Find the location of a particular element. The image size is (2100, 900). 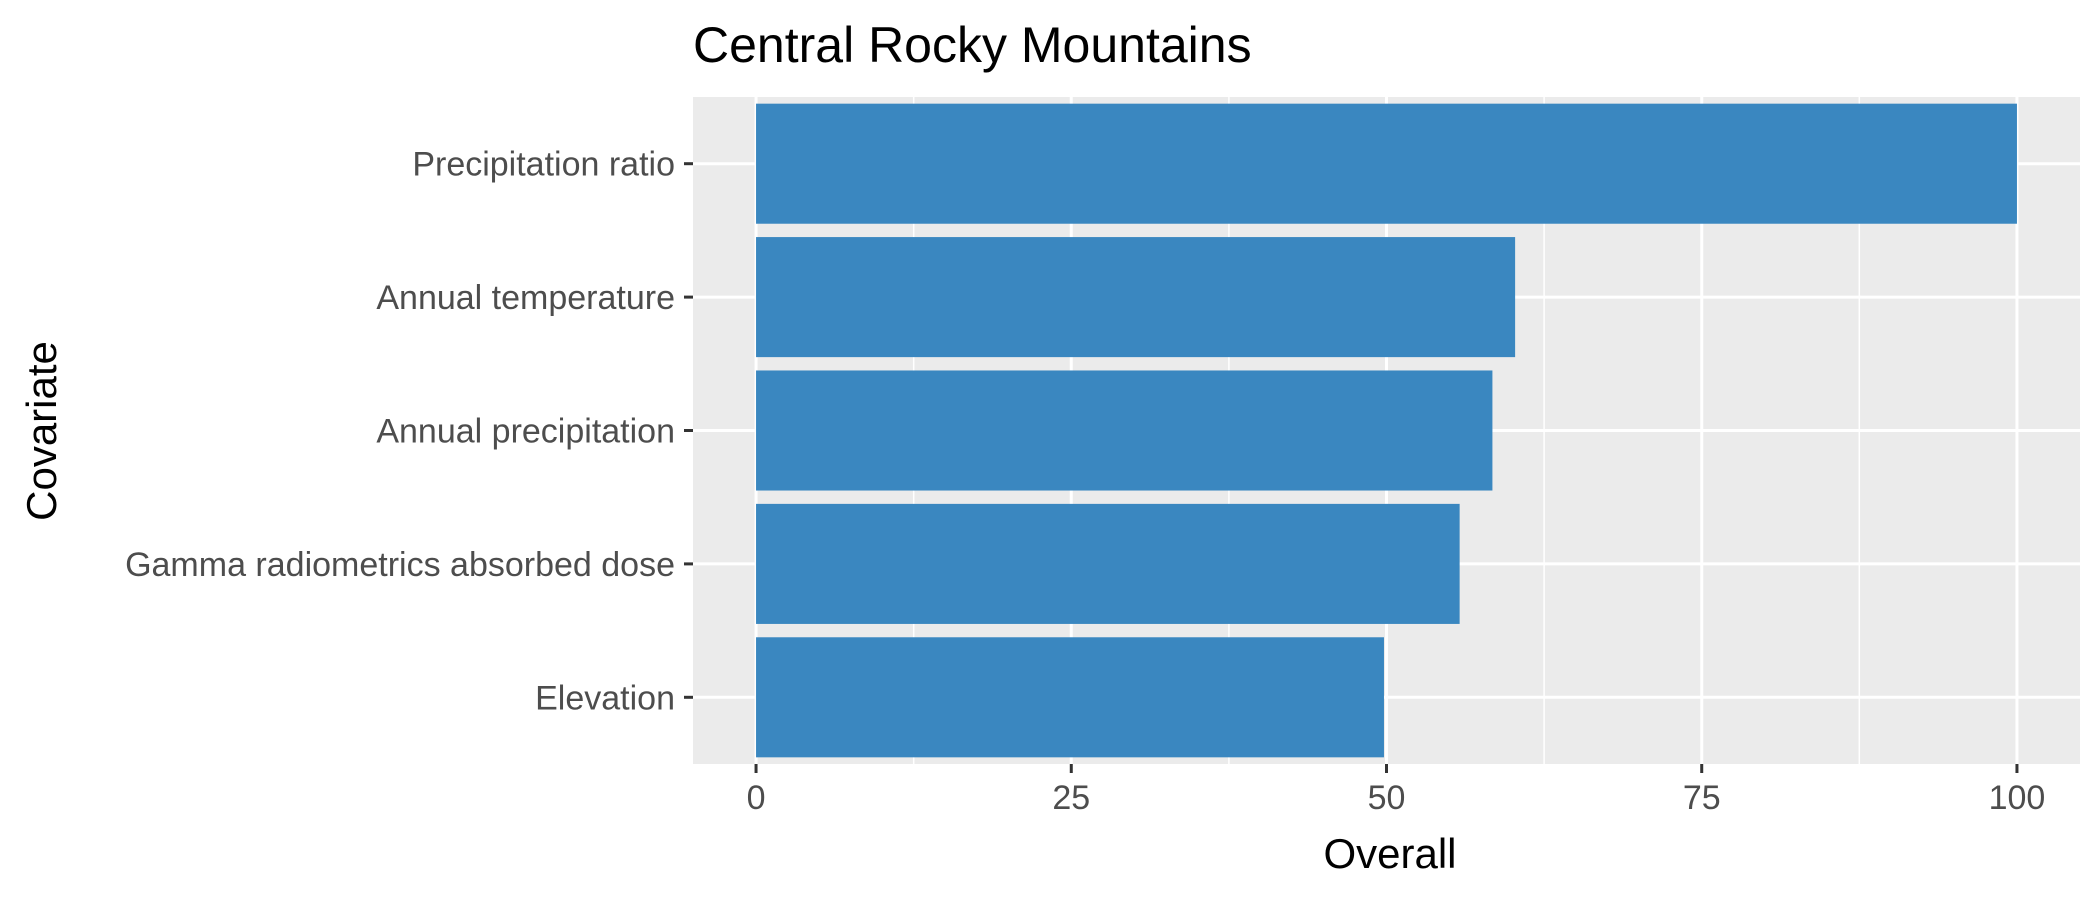

y-tick-label: Annual temperature is located at coordinates (525, 298).